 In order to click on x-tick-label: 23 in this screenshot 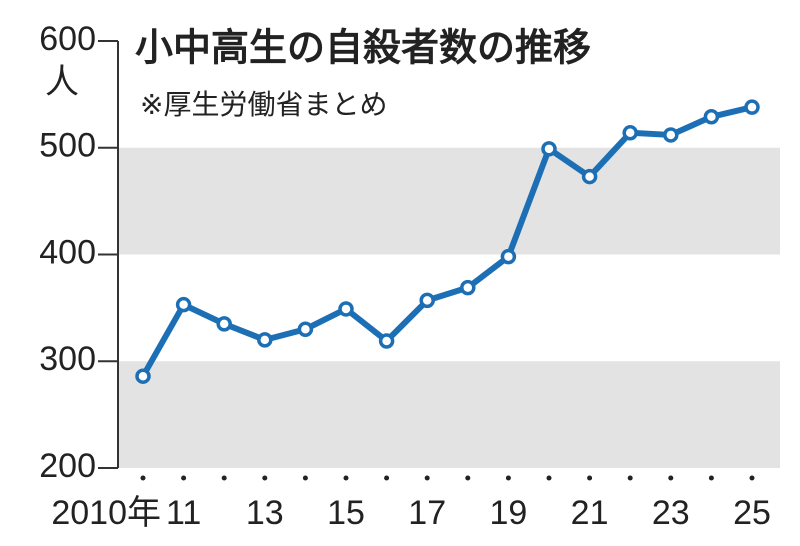, I will do `click(671, 513)`.